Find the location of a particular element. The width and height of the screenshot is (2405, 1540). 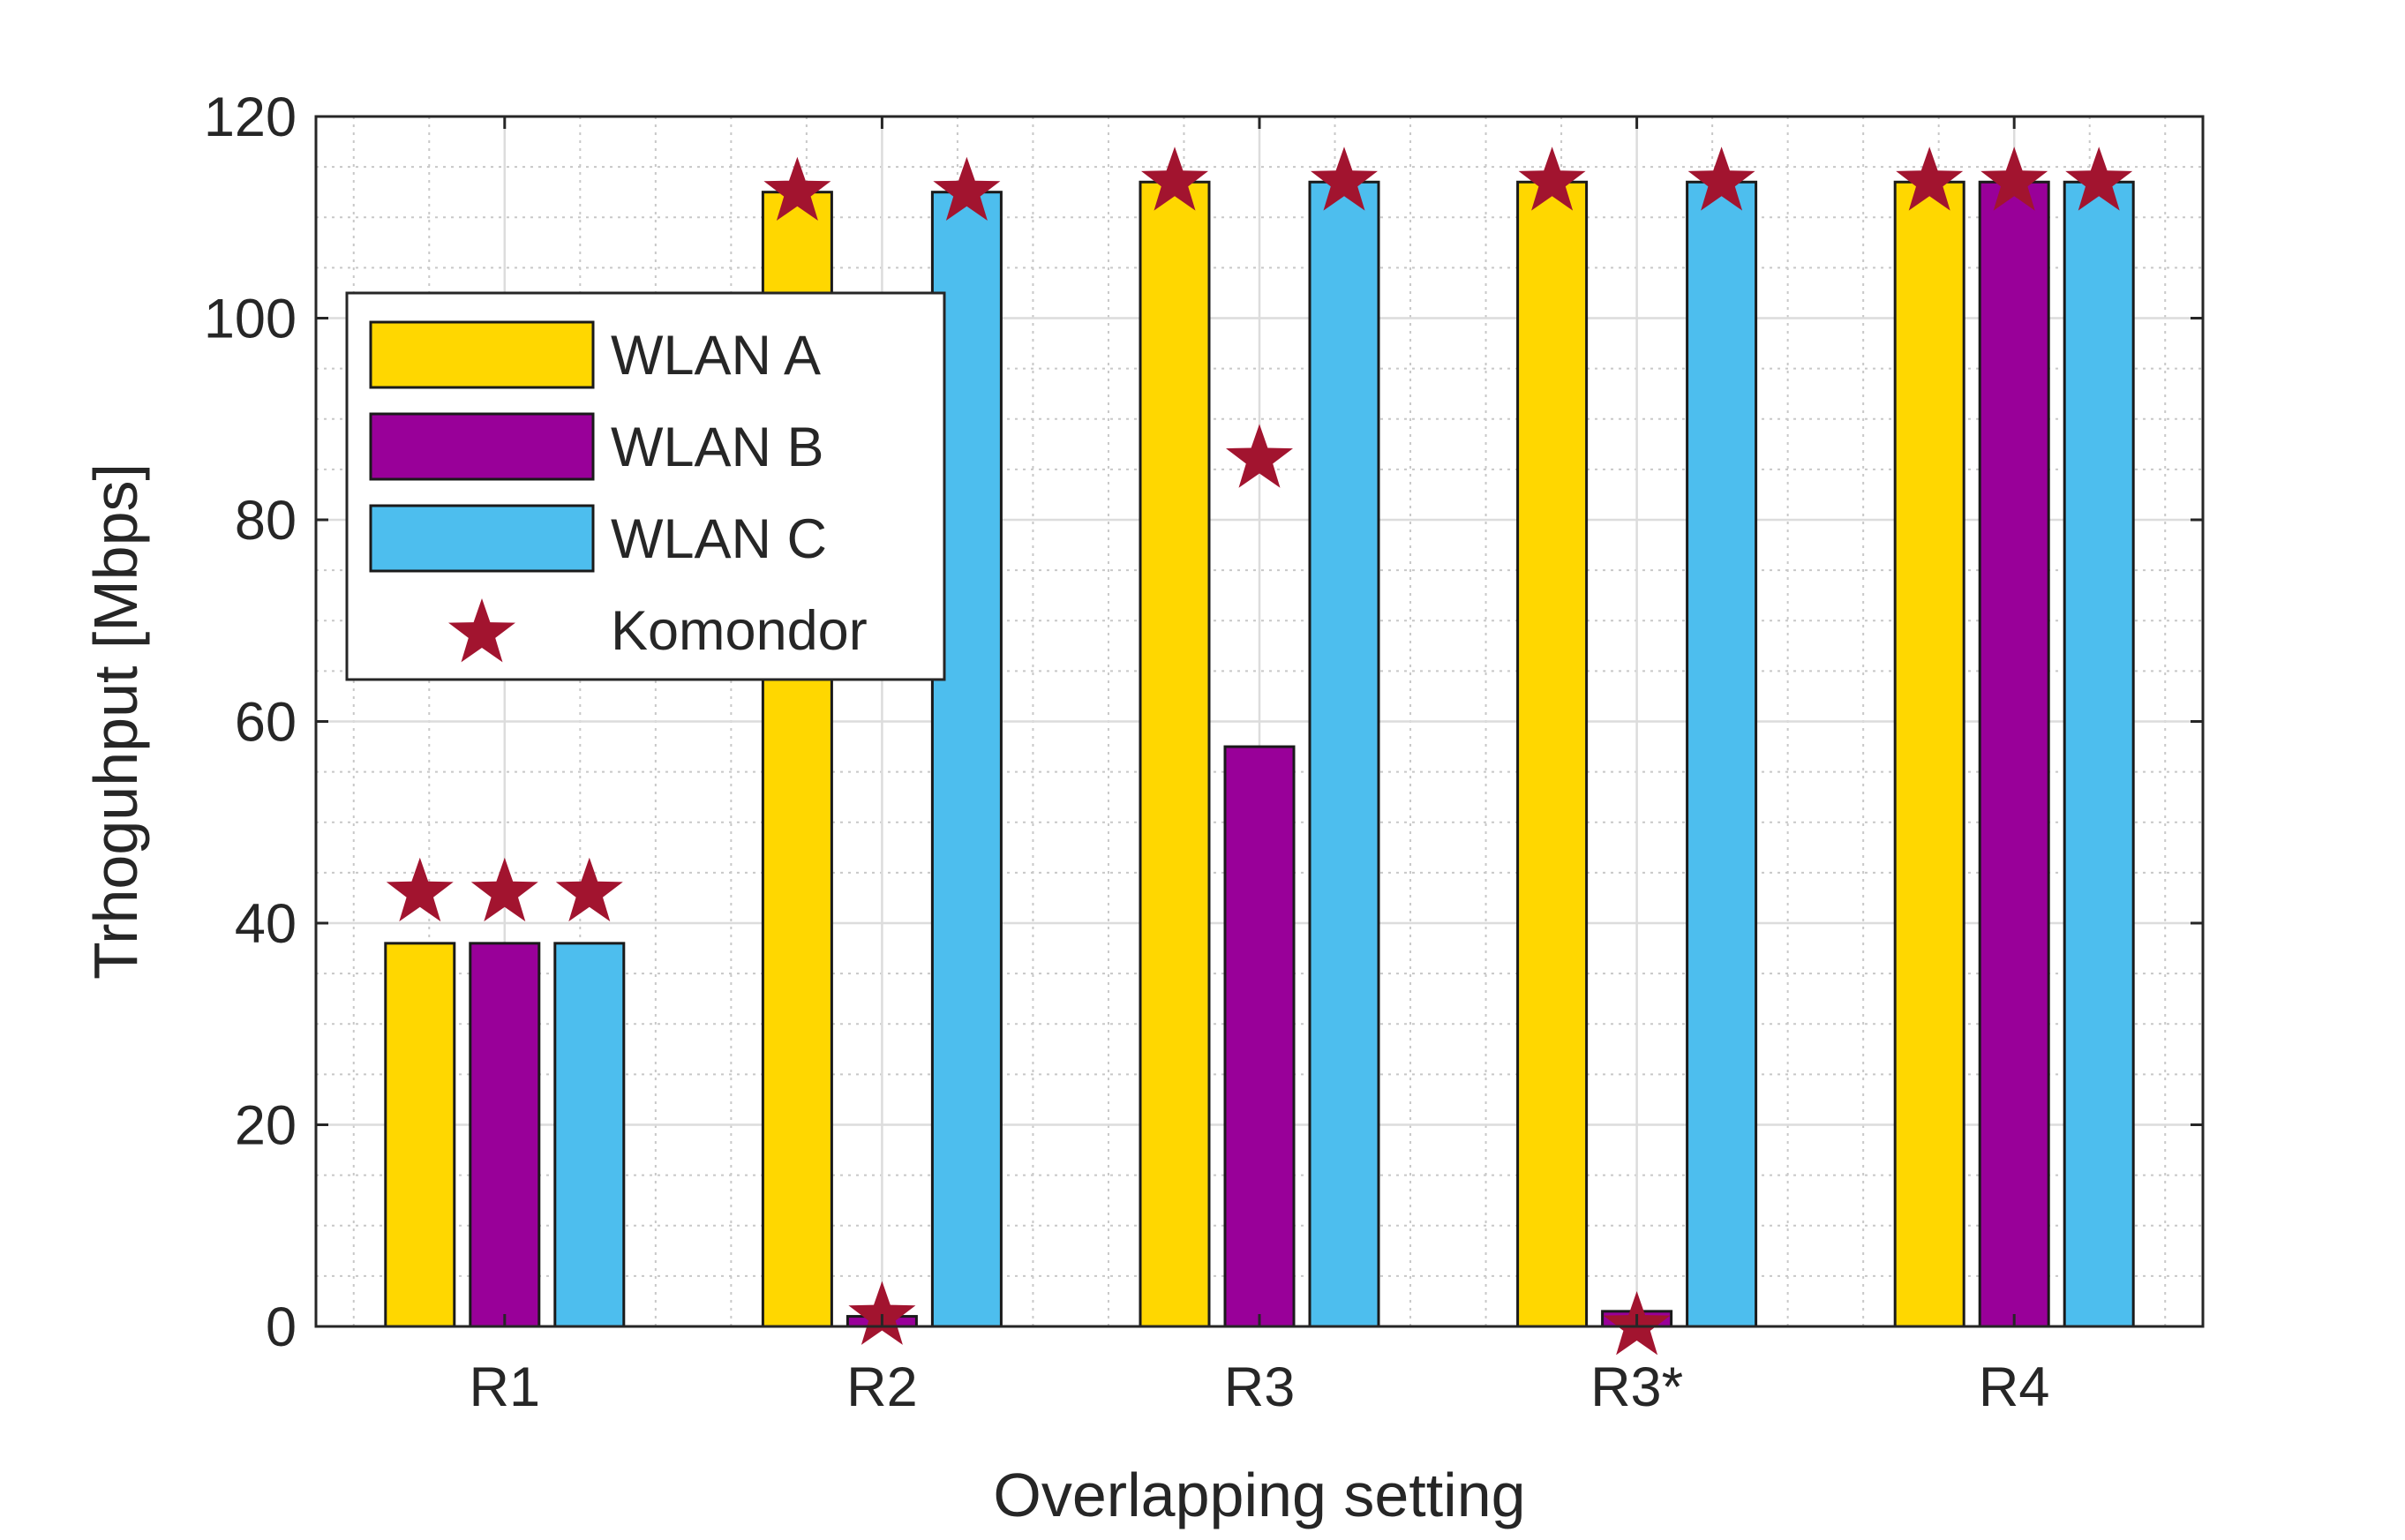

legend-label: Komondor is located at coordinates (739, 631).